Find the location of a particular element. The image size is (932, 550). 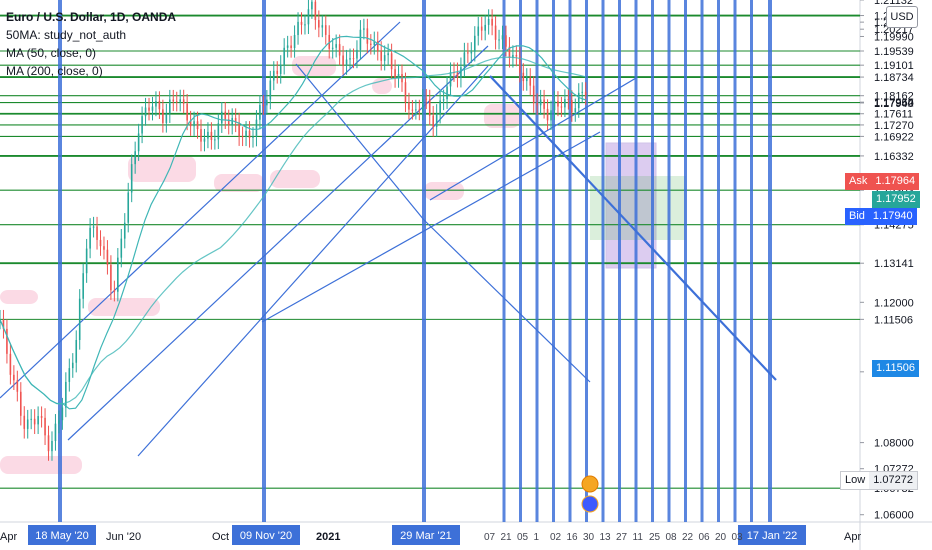

cycle-tick-label-11: 08 is located at coordinates (672, 537).